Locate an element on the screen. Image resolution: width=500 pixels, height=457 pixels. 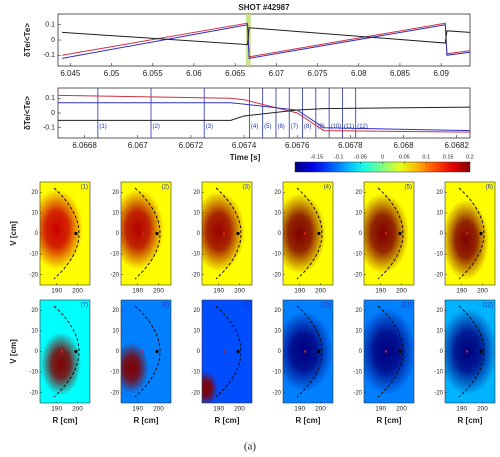
x-tick-label: 6.0674 is located at coordinates (244, 145).